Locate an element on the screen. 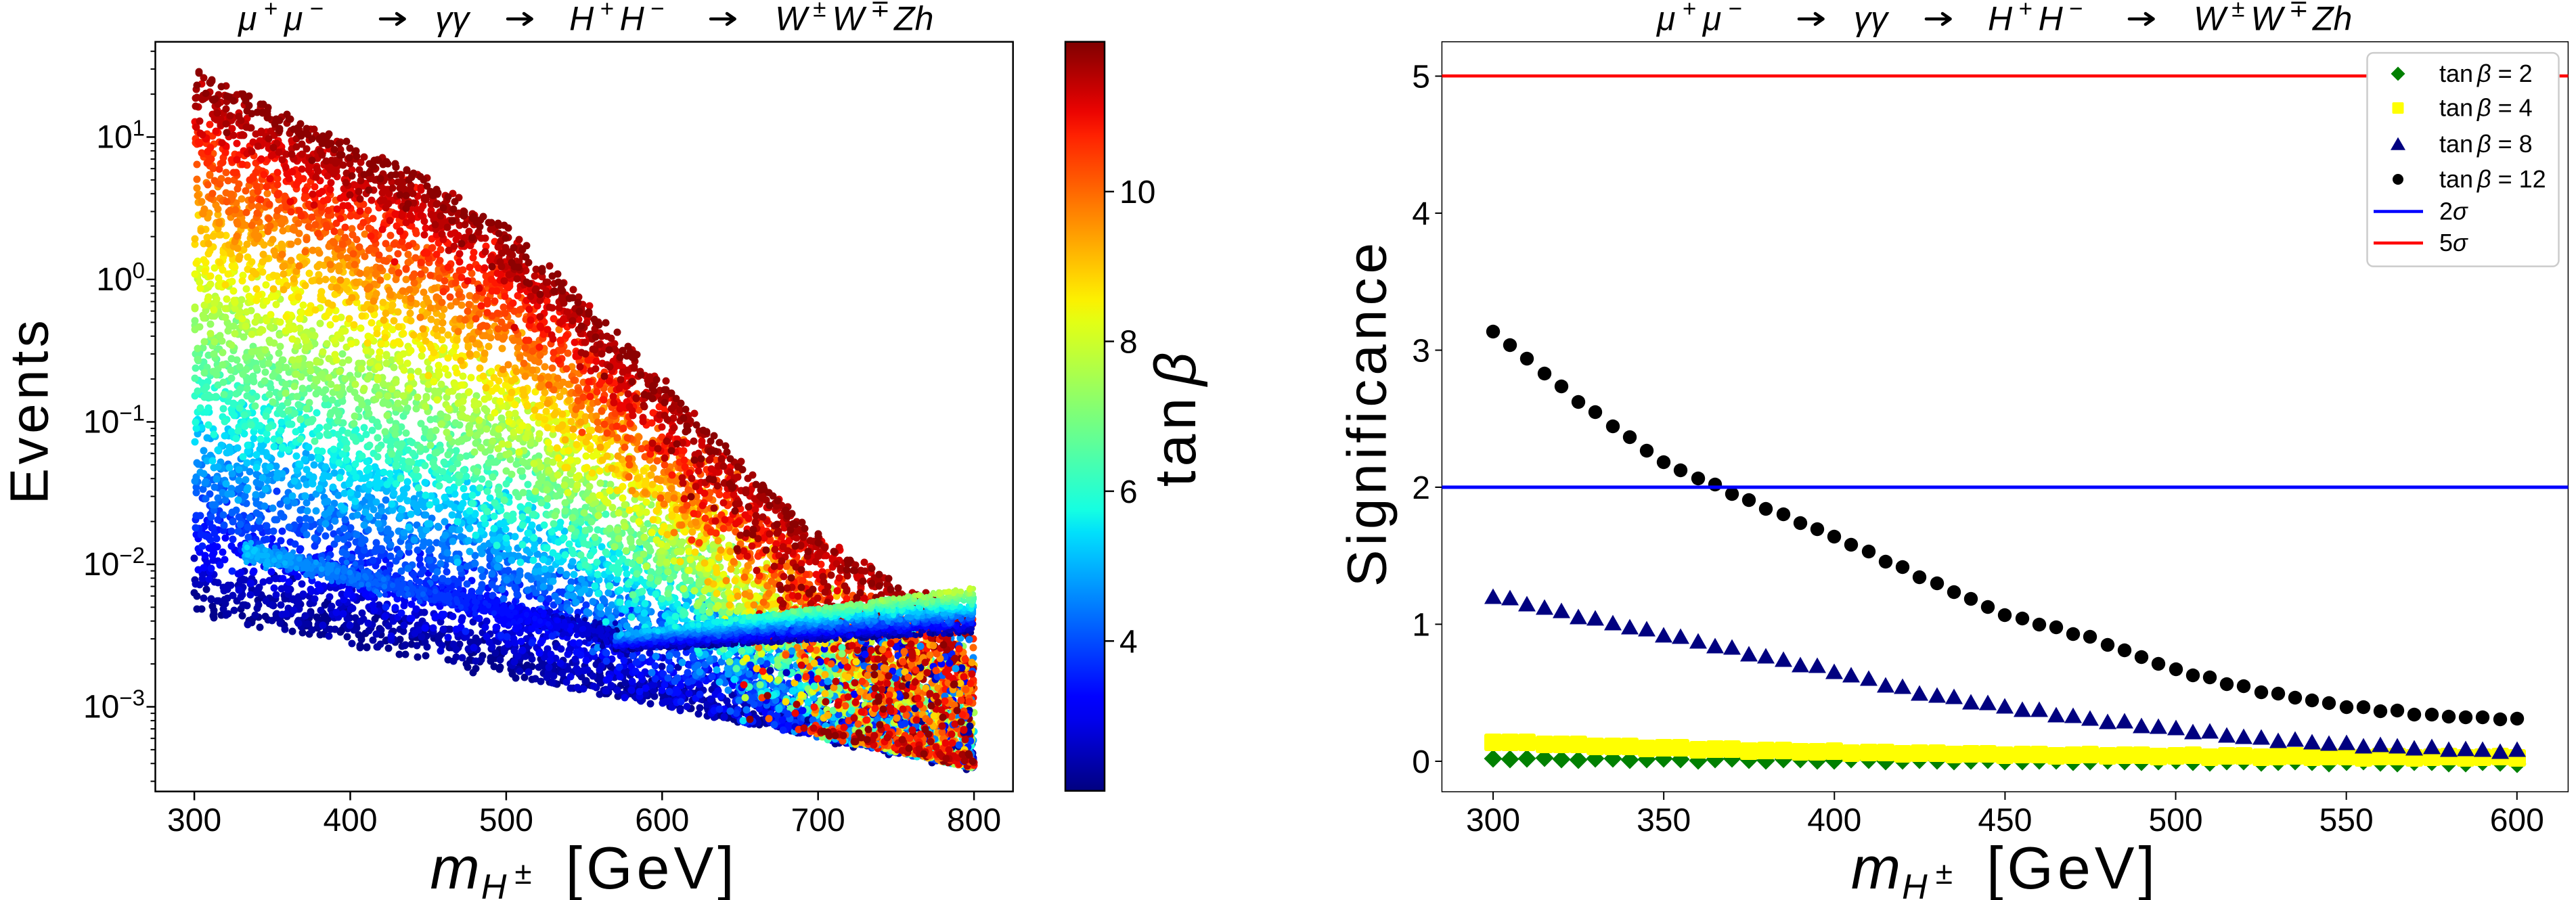  svg-text: 700 is located at coordinates (818, 820).